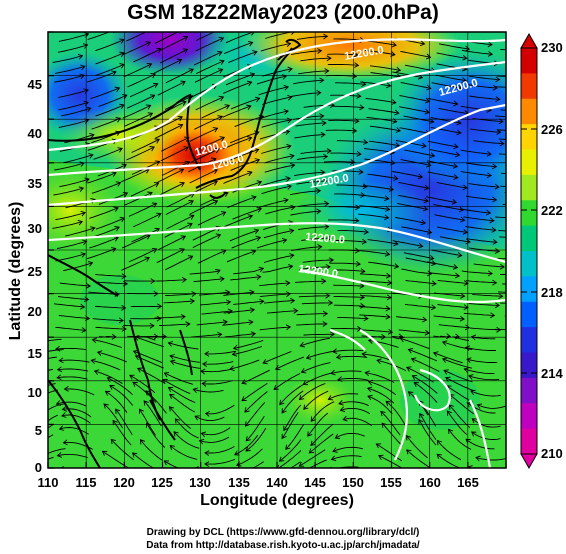 The width and height of the screenshot is (566, 554). What do you see at coordinates (34, 228) in the screenshot?
I see `y-tick-label: 30` at bounding box center [34, 228].